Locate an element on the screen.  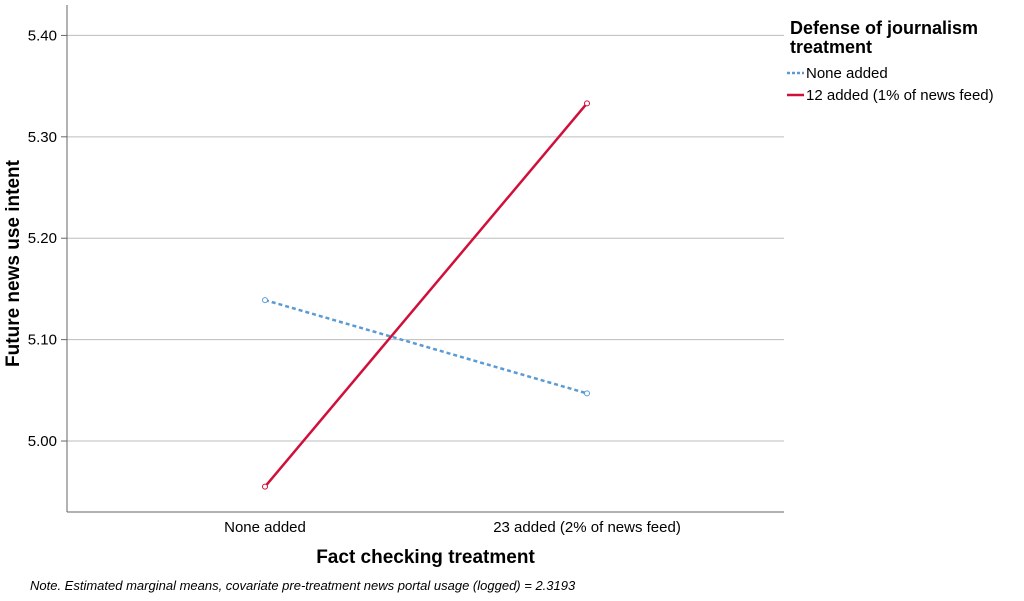
y-tick-label-2: 5.20 is located at coordinates (42, 238).